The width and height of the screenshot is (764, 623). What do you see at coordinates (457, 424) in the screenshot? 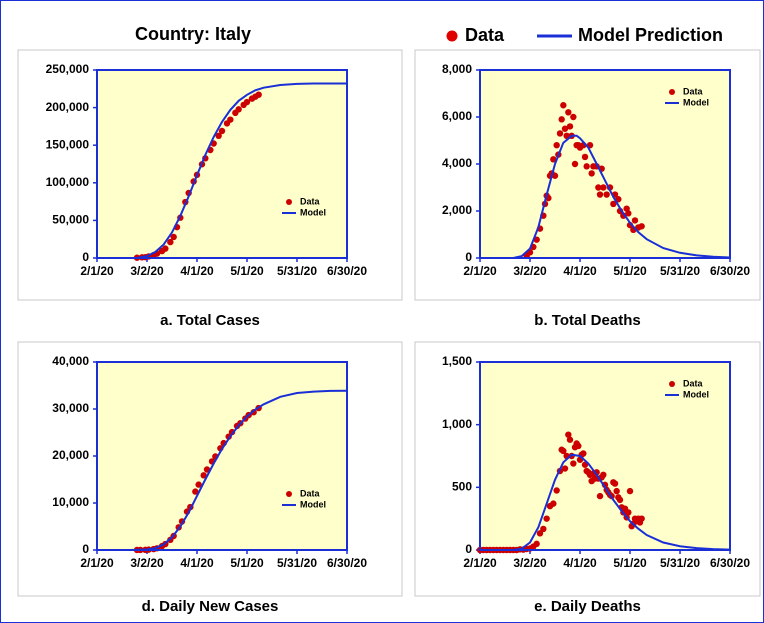
I see `y-tick-label: 1,000` at bounding box center [457, 424].